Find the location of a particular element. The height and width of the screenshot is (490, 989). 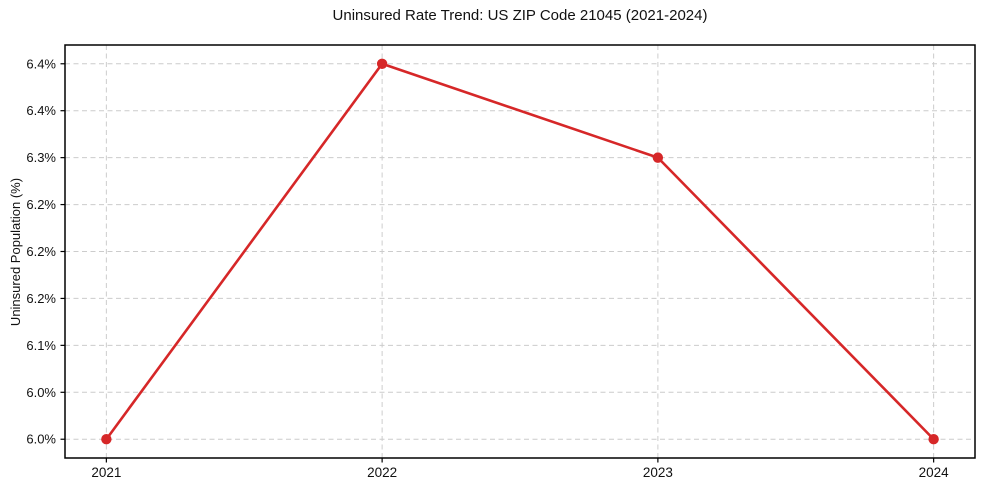

x-tick-label: 2022 is located at coordinates (382, 472).